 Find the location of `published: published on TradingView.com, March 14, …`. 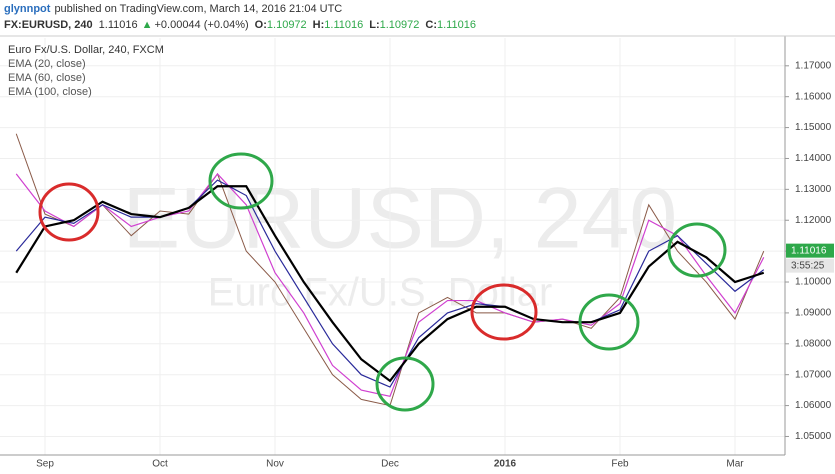

published: published on TradingView.com, March 14, … is located at coordinates (198, 9).